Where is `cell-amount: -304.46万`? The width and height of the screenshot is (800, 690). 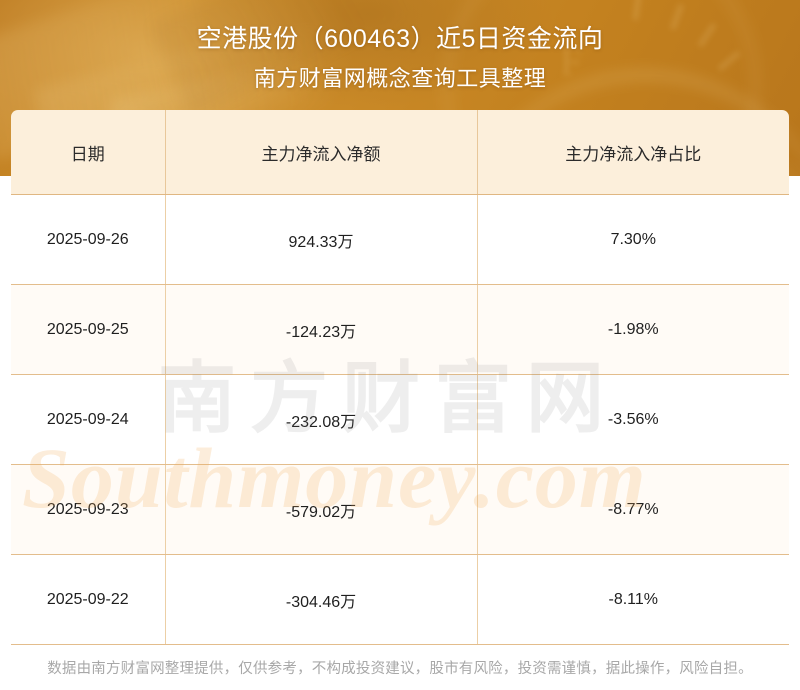
cell-amount: -304.46万 is located at coordinates (321, 599).